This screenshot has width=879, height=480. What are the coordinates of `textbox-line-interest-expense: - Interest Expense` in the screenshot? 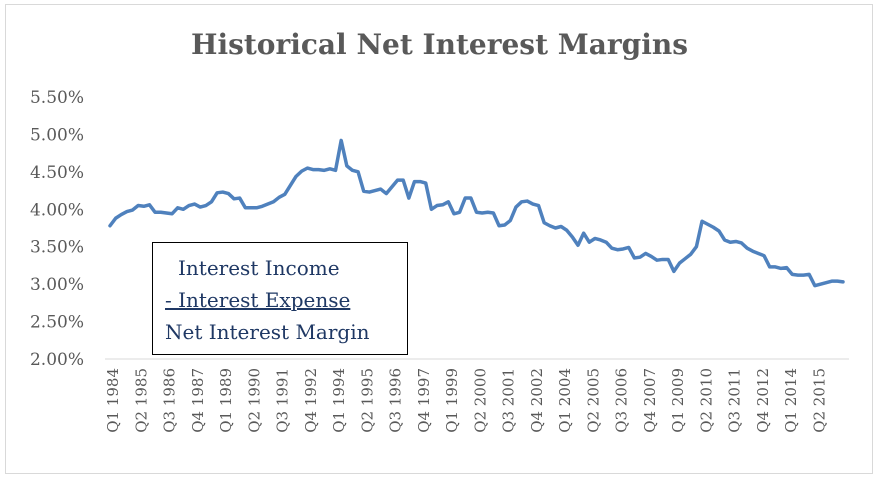 It's located at (258, 300).